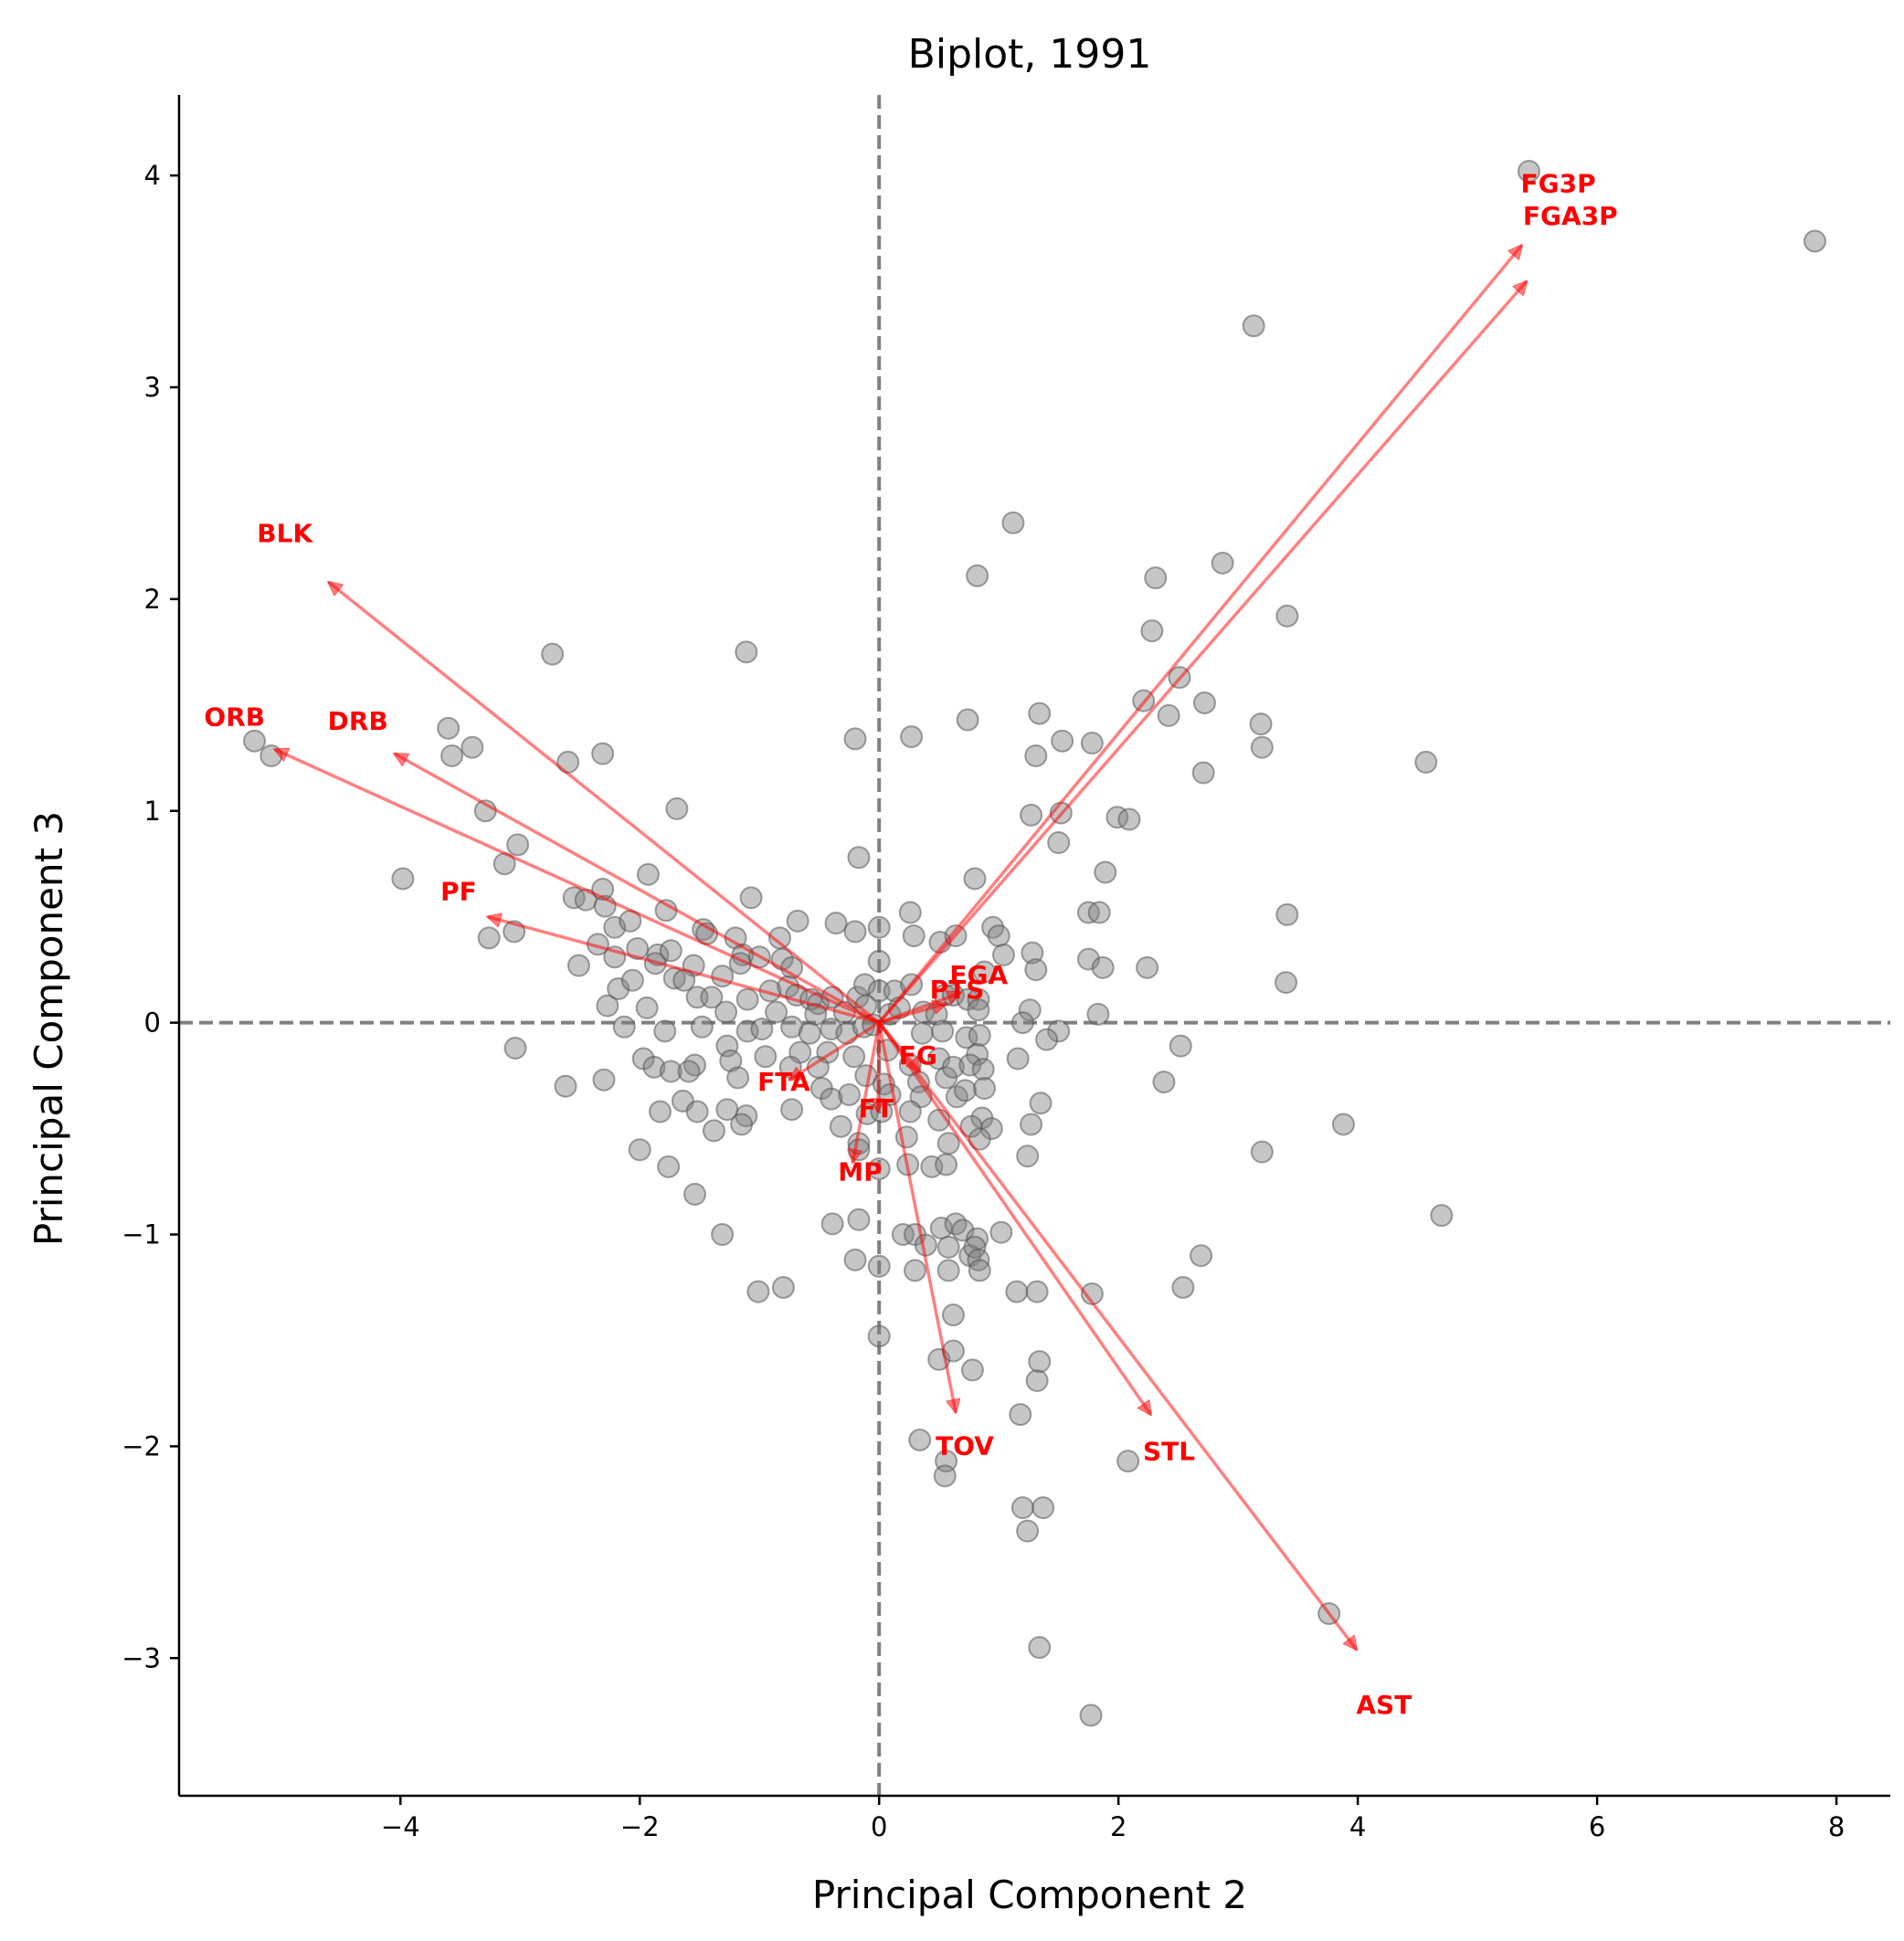 The width and height of the screenshot is (1904, 1941). Describe the element at coordinates (1014, 1218) in the screenshot. I see `loading-arrow-stl` at that location.